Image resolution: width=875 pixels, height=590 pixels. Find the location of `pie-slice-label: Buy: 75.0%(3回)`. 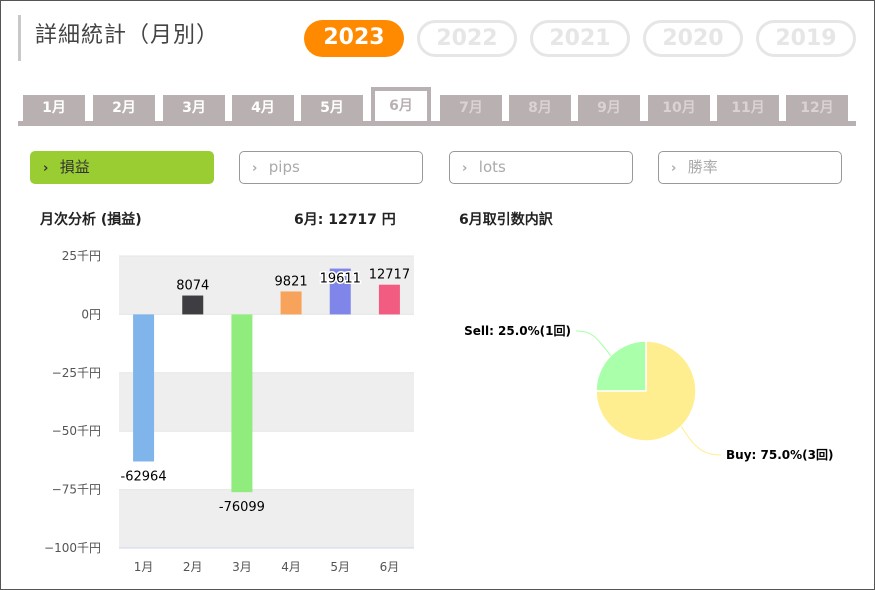

pie-slice-label: Buy: 75.0%(3回) is located at coordinates (779, 455).